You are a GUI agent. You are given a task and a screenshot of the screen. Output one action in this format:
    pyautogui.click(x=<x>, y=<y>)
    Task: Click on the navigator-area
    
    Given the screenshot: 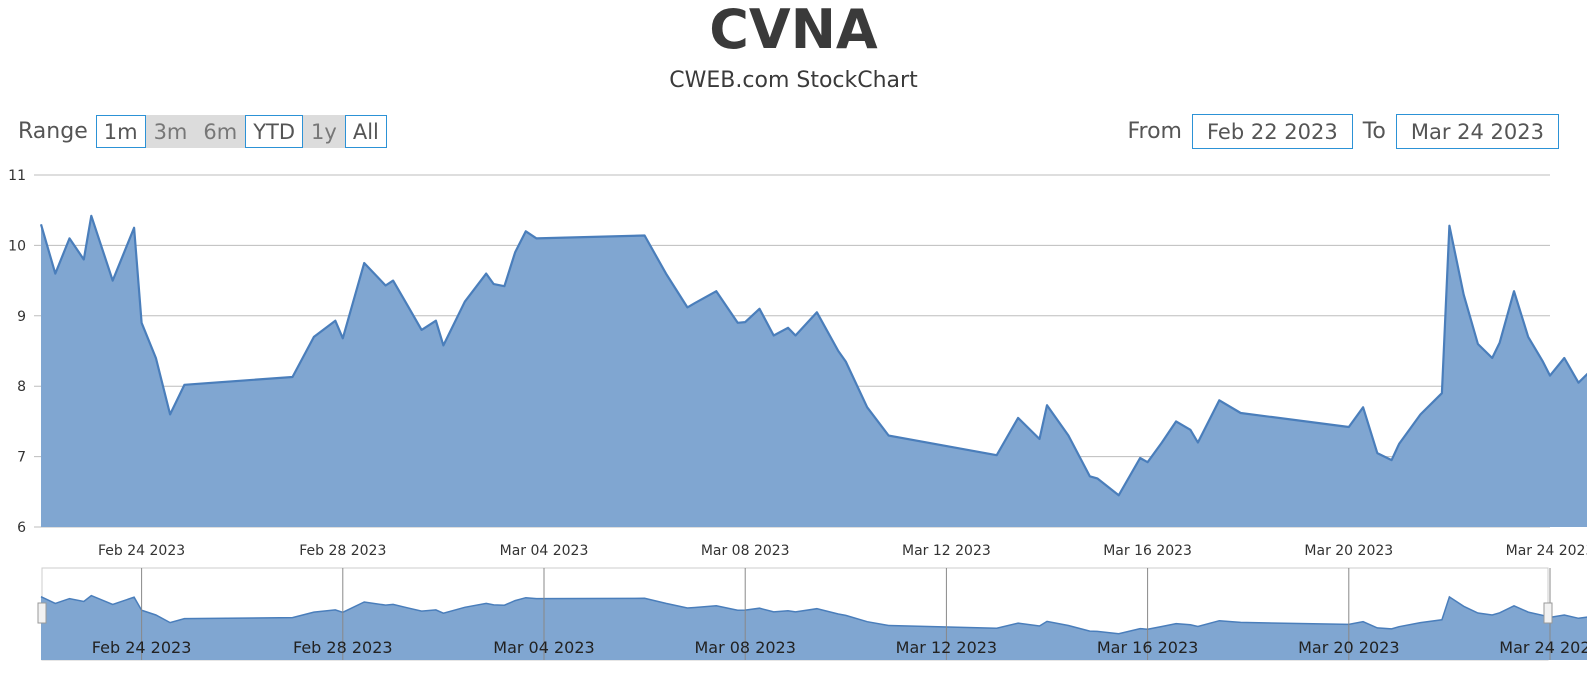 What is the action you would take?
    pyautogui.click(x=814, y=627)
    